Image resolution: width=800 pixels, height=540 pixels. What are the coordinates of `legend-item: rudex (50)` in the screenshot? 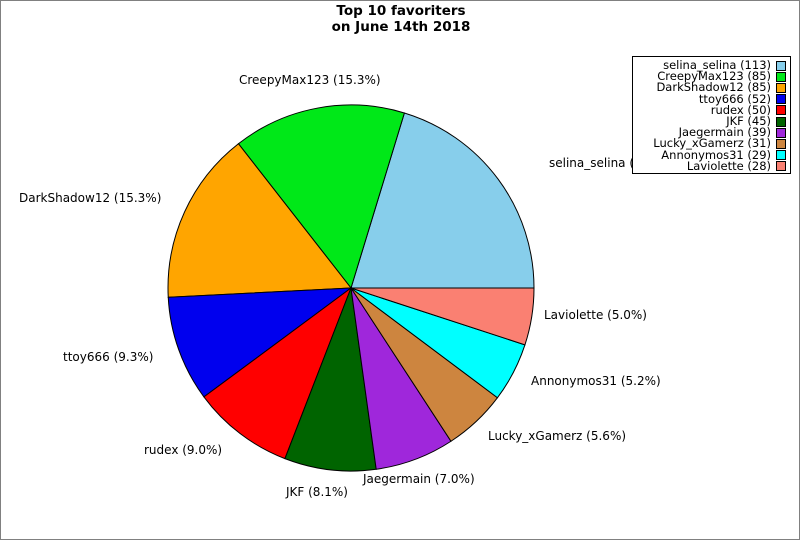 It's located at (711, 109).